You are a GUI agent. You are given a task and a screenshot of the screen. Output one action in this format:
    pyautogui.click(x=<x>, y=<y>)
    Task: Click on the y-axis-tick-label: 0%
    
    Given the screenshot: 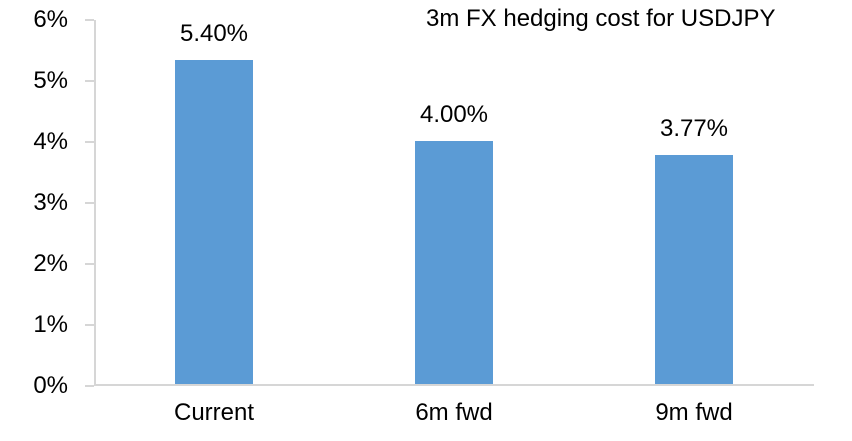 What is the action you would take?
    pyautogui.click(x=50, y=385)
    